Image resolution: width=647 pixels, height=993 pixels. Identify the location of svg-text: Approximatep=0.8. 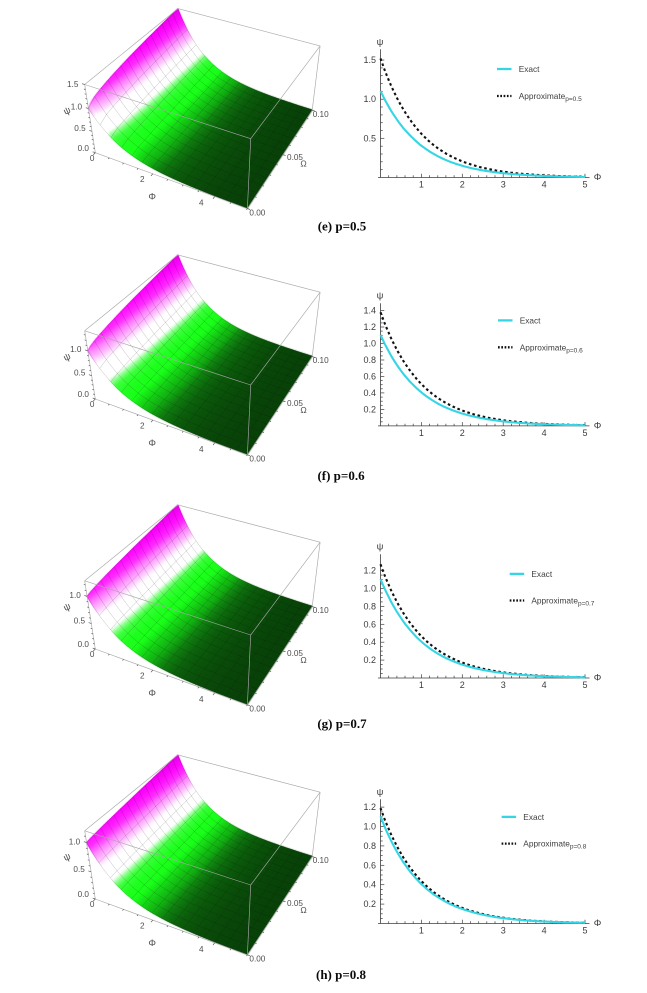
(554, 845).